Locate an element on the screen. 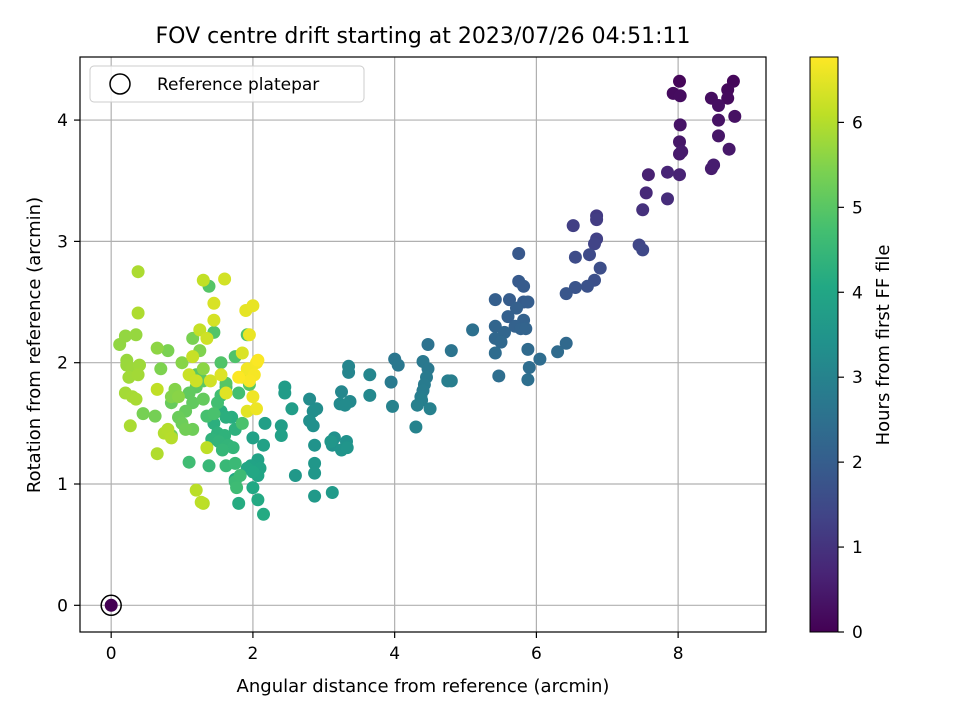  y-tick-label: 4 is located at coordinates (62, 121).